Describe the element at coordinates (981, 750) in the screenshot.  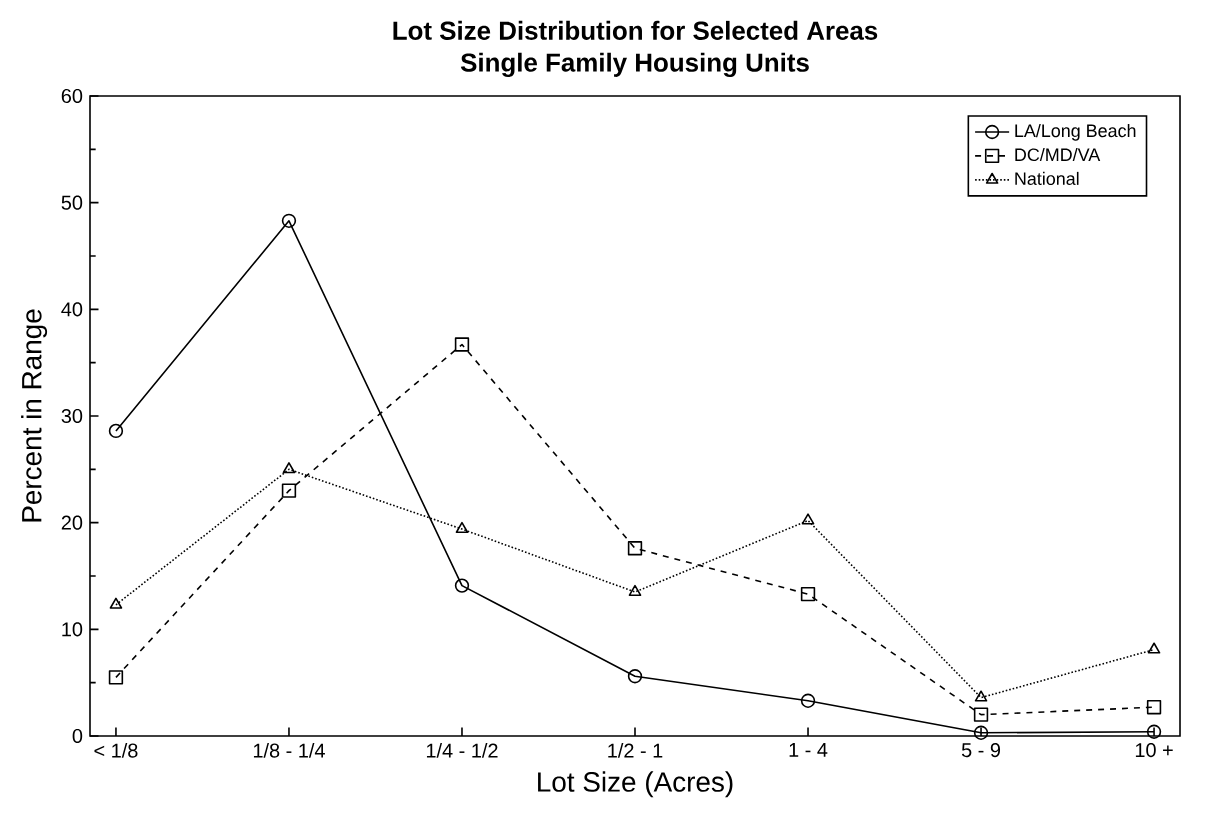
I see `x-tick-label: 5 - 9` at that location.